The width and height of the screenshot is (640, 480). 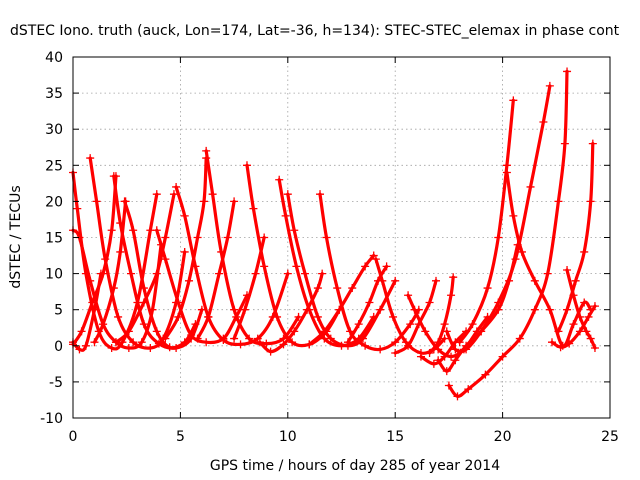 What do you see at coordinates (56, 383) in the screenshot?
I see `y-tick-label: -5` at bounding box center [56, 383].